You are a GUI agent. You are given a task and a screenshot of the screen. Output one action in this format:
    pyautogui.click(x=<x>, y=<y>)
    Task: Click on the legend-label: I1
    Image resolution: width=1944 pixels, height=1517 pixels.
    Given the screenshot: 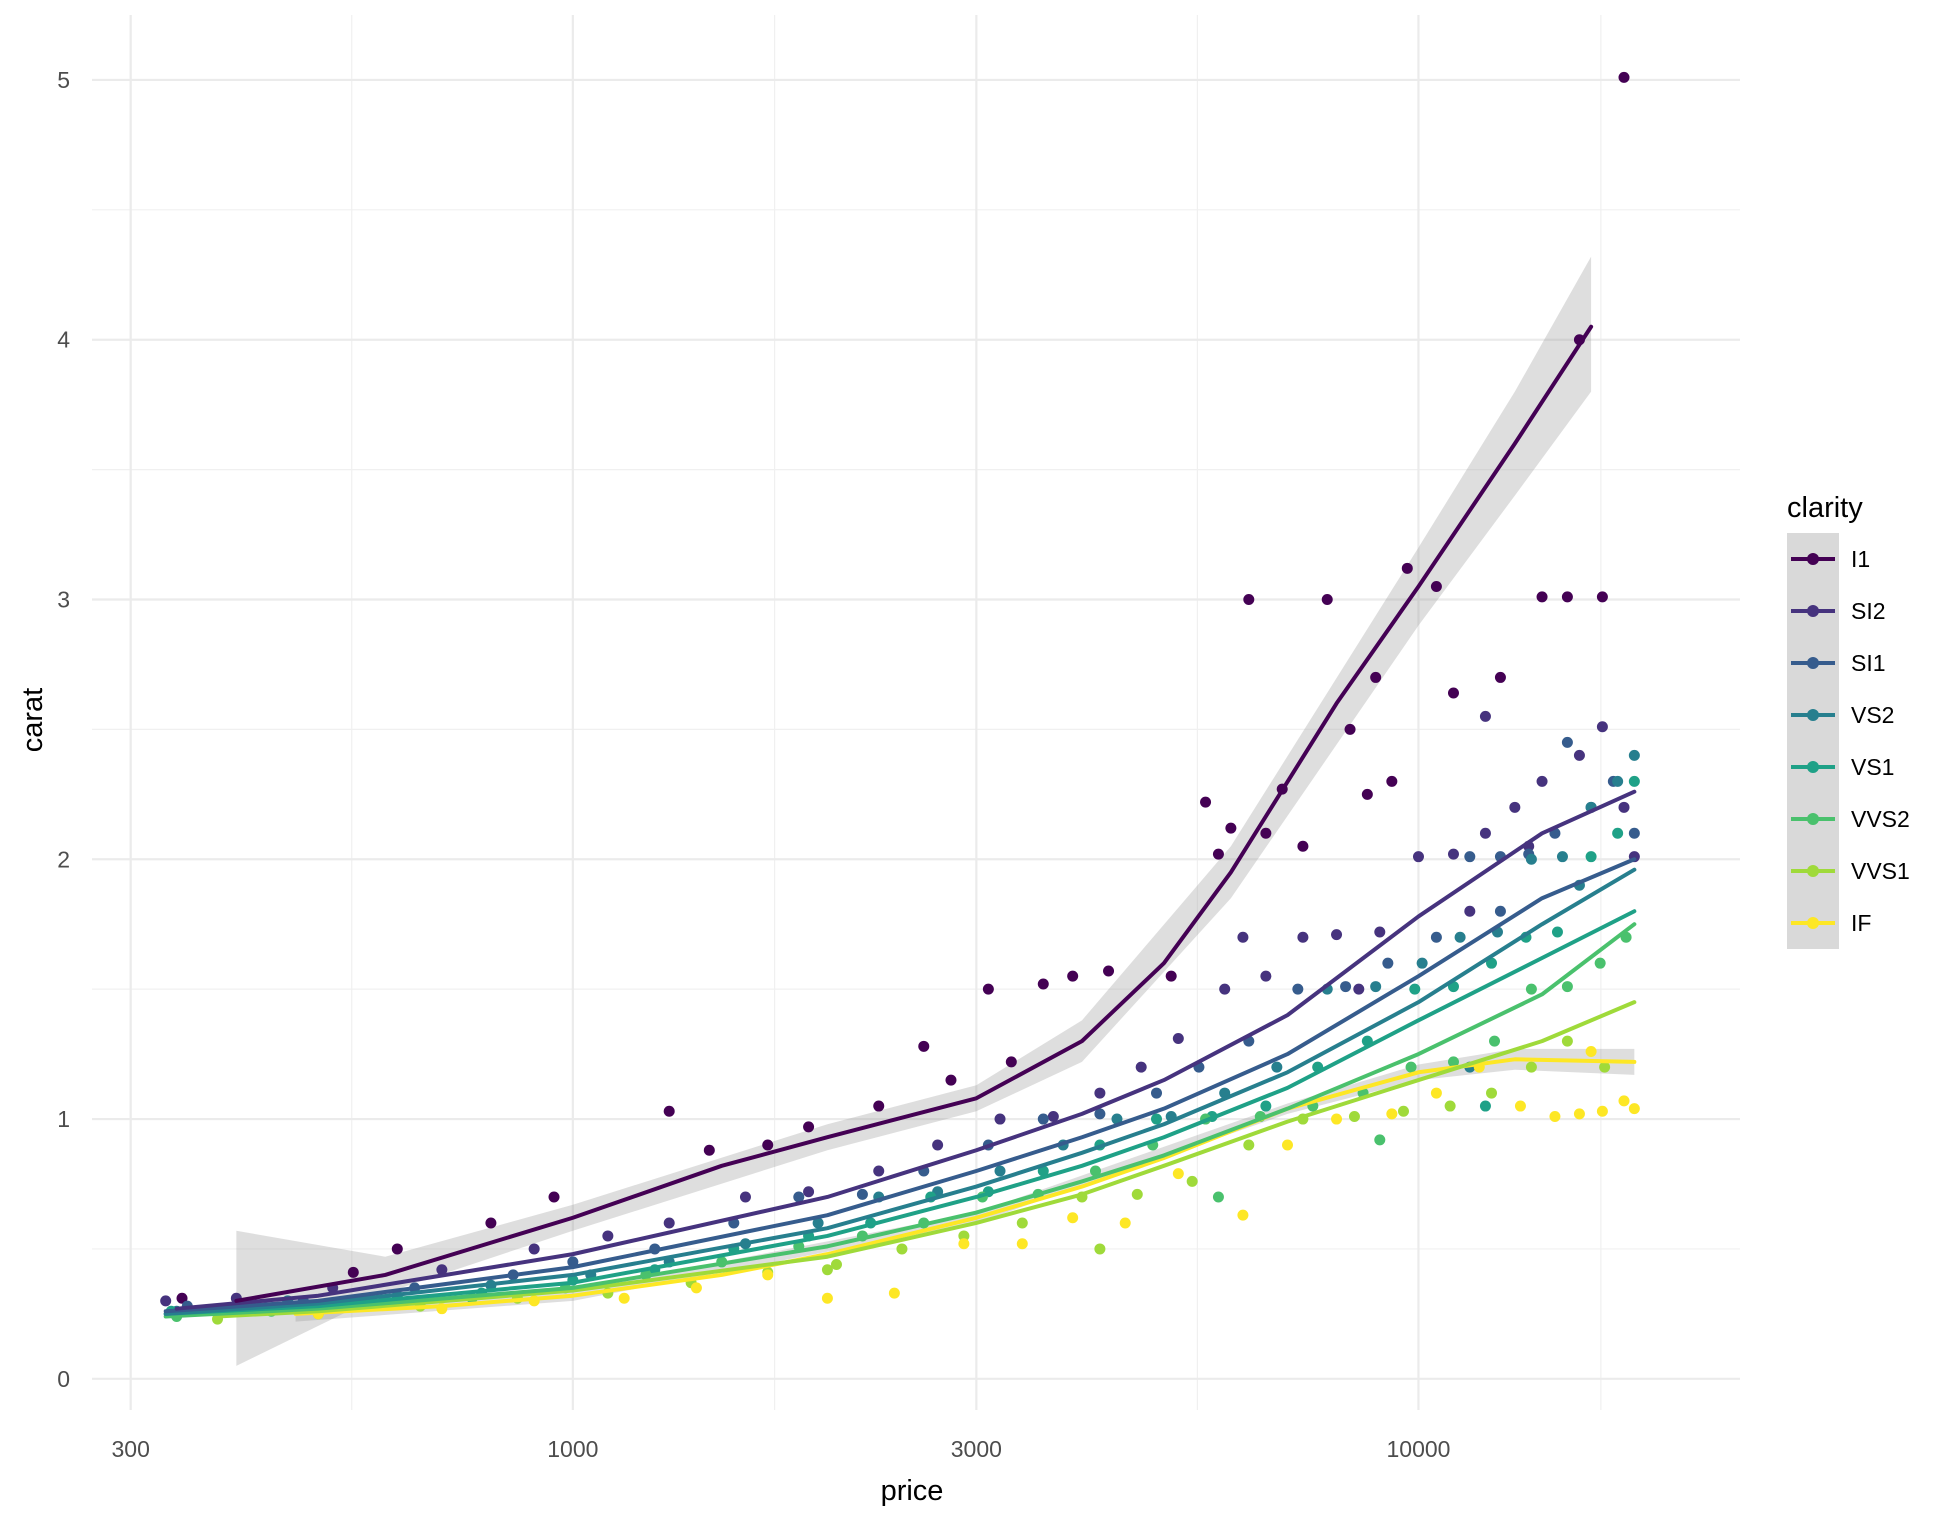 What is the action you would take?
    pyautogui.click(x=1860, y=559)
    